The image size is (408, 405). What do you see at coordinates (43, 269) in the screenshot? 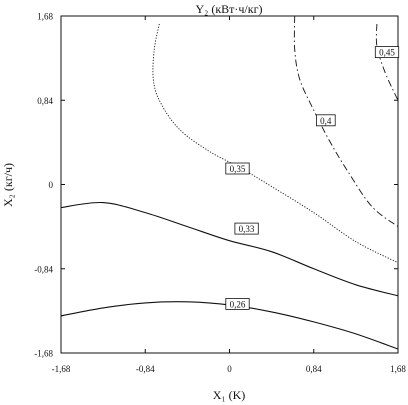
I see `y-tick-label: -0,84` at bounding box center [43, 269].